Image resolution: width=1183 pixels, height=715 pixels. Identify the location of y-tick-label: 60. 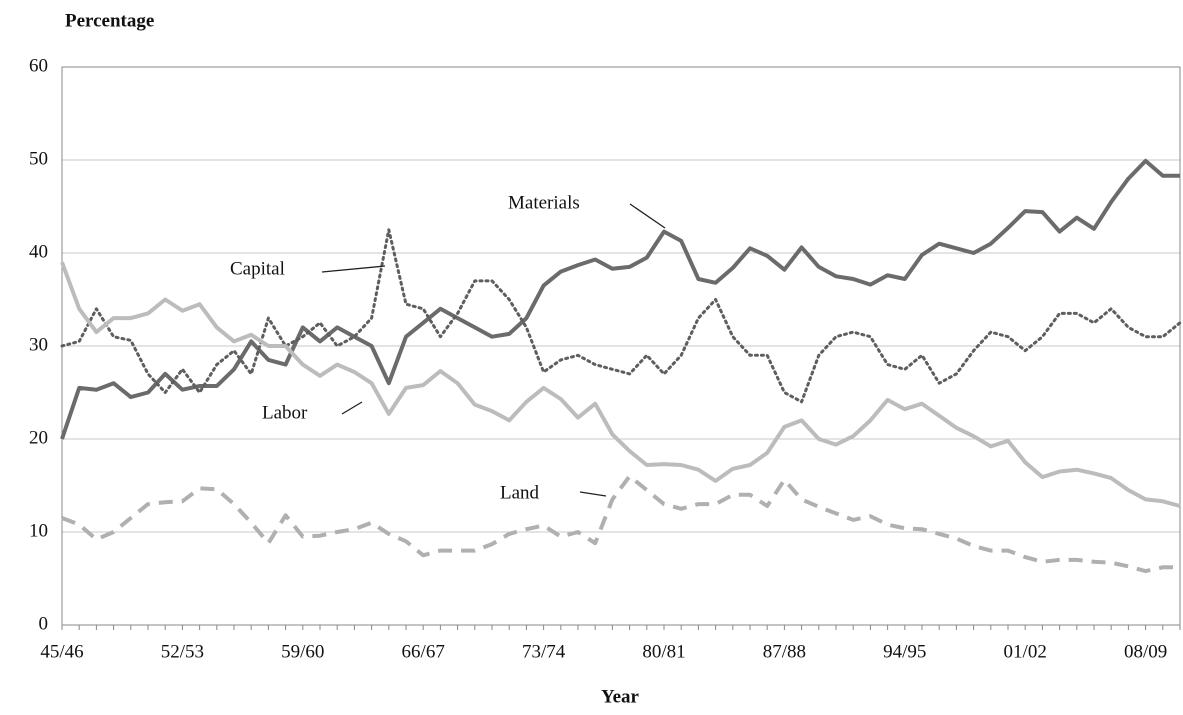
(38, 65).